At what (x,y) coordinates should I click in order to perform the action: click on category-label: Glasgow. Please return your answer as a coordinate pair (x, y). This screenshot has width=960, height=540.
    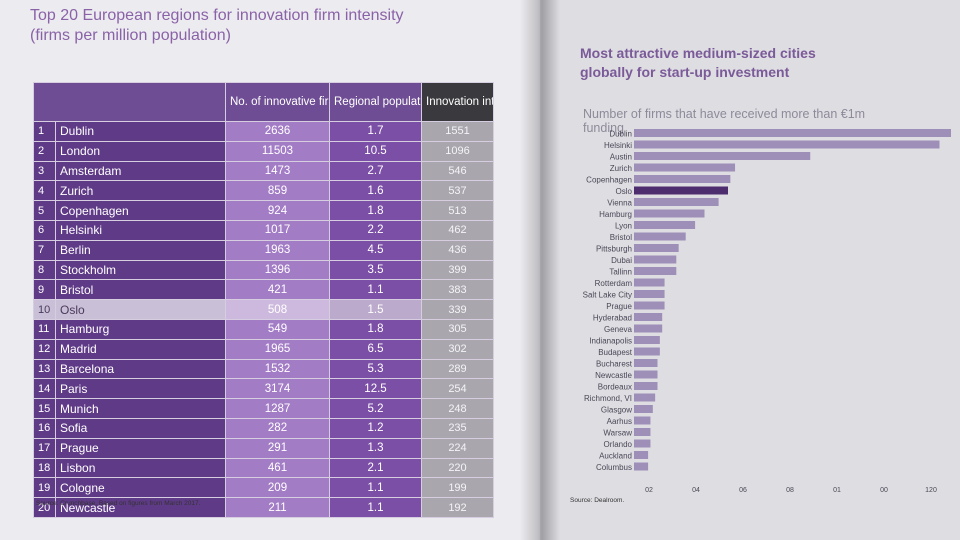
    Looking at the image, I should click on (616, 410).